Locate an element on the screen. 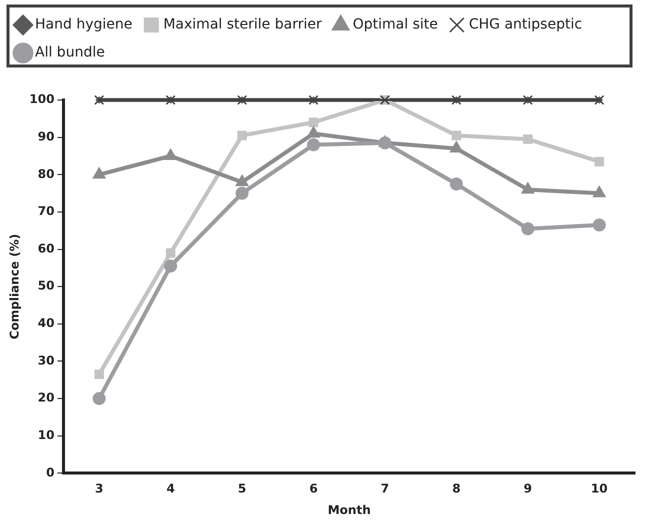 The height and width of the screenshot is (526, 649). x-tick-label: 10 is located at coordinates (599, 489).